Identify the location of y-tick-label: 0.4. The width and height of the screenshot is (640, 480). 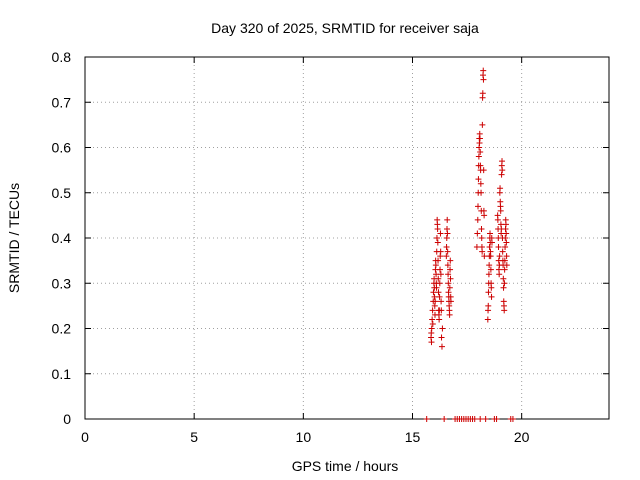
(62, 238).